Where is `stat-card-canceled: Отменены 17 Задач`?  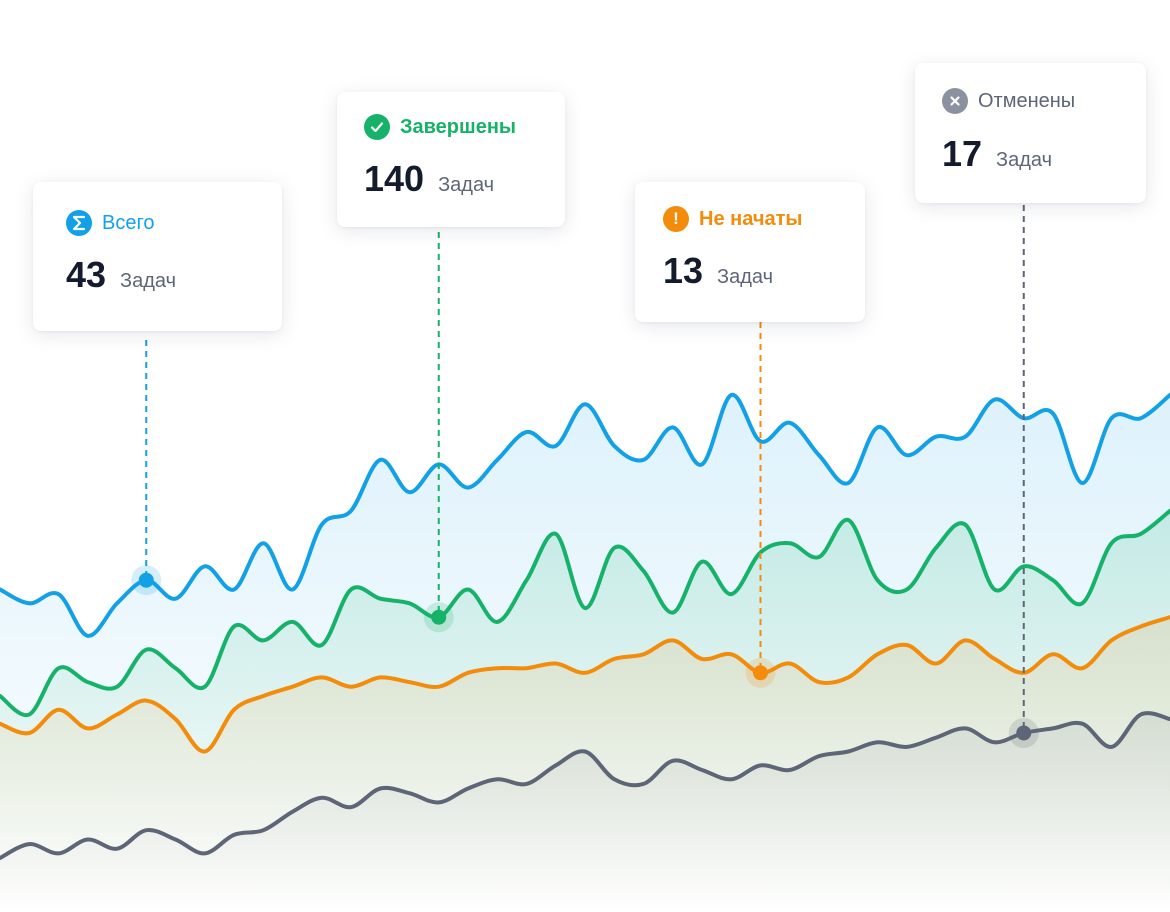 stat-card-canceled: Отменены 17 Задач is located at coordinates (1030, 133).